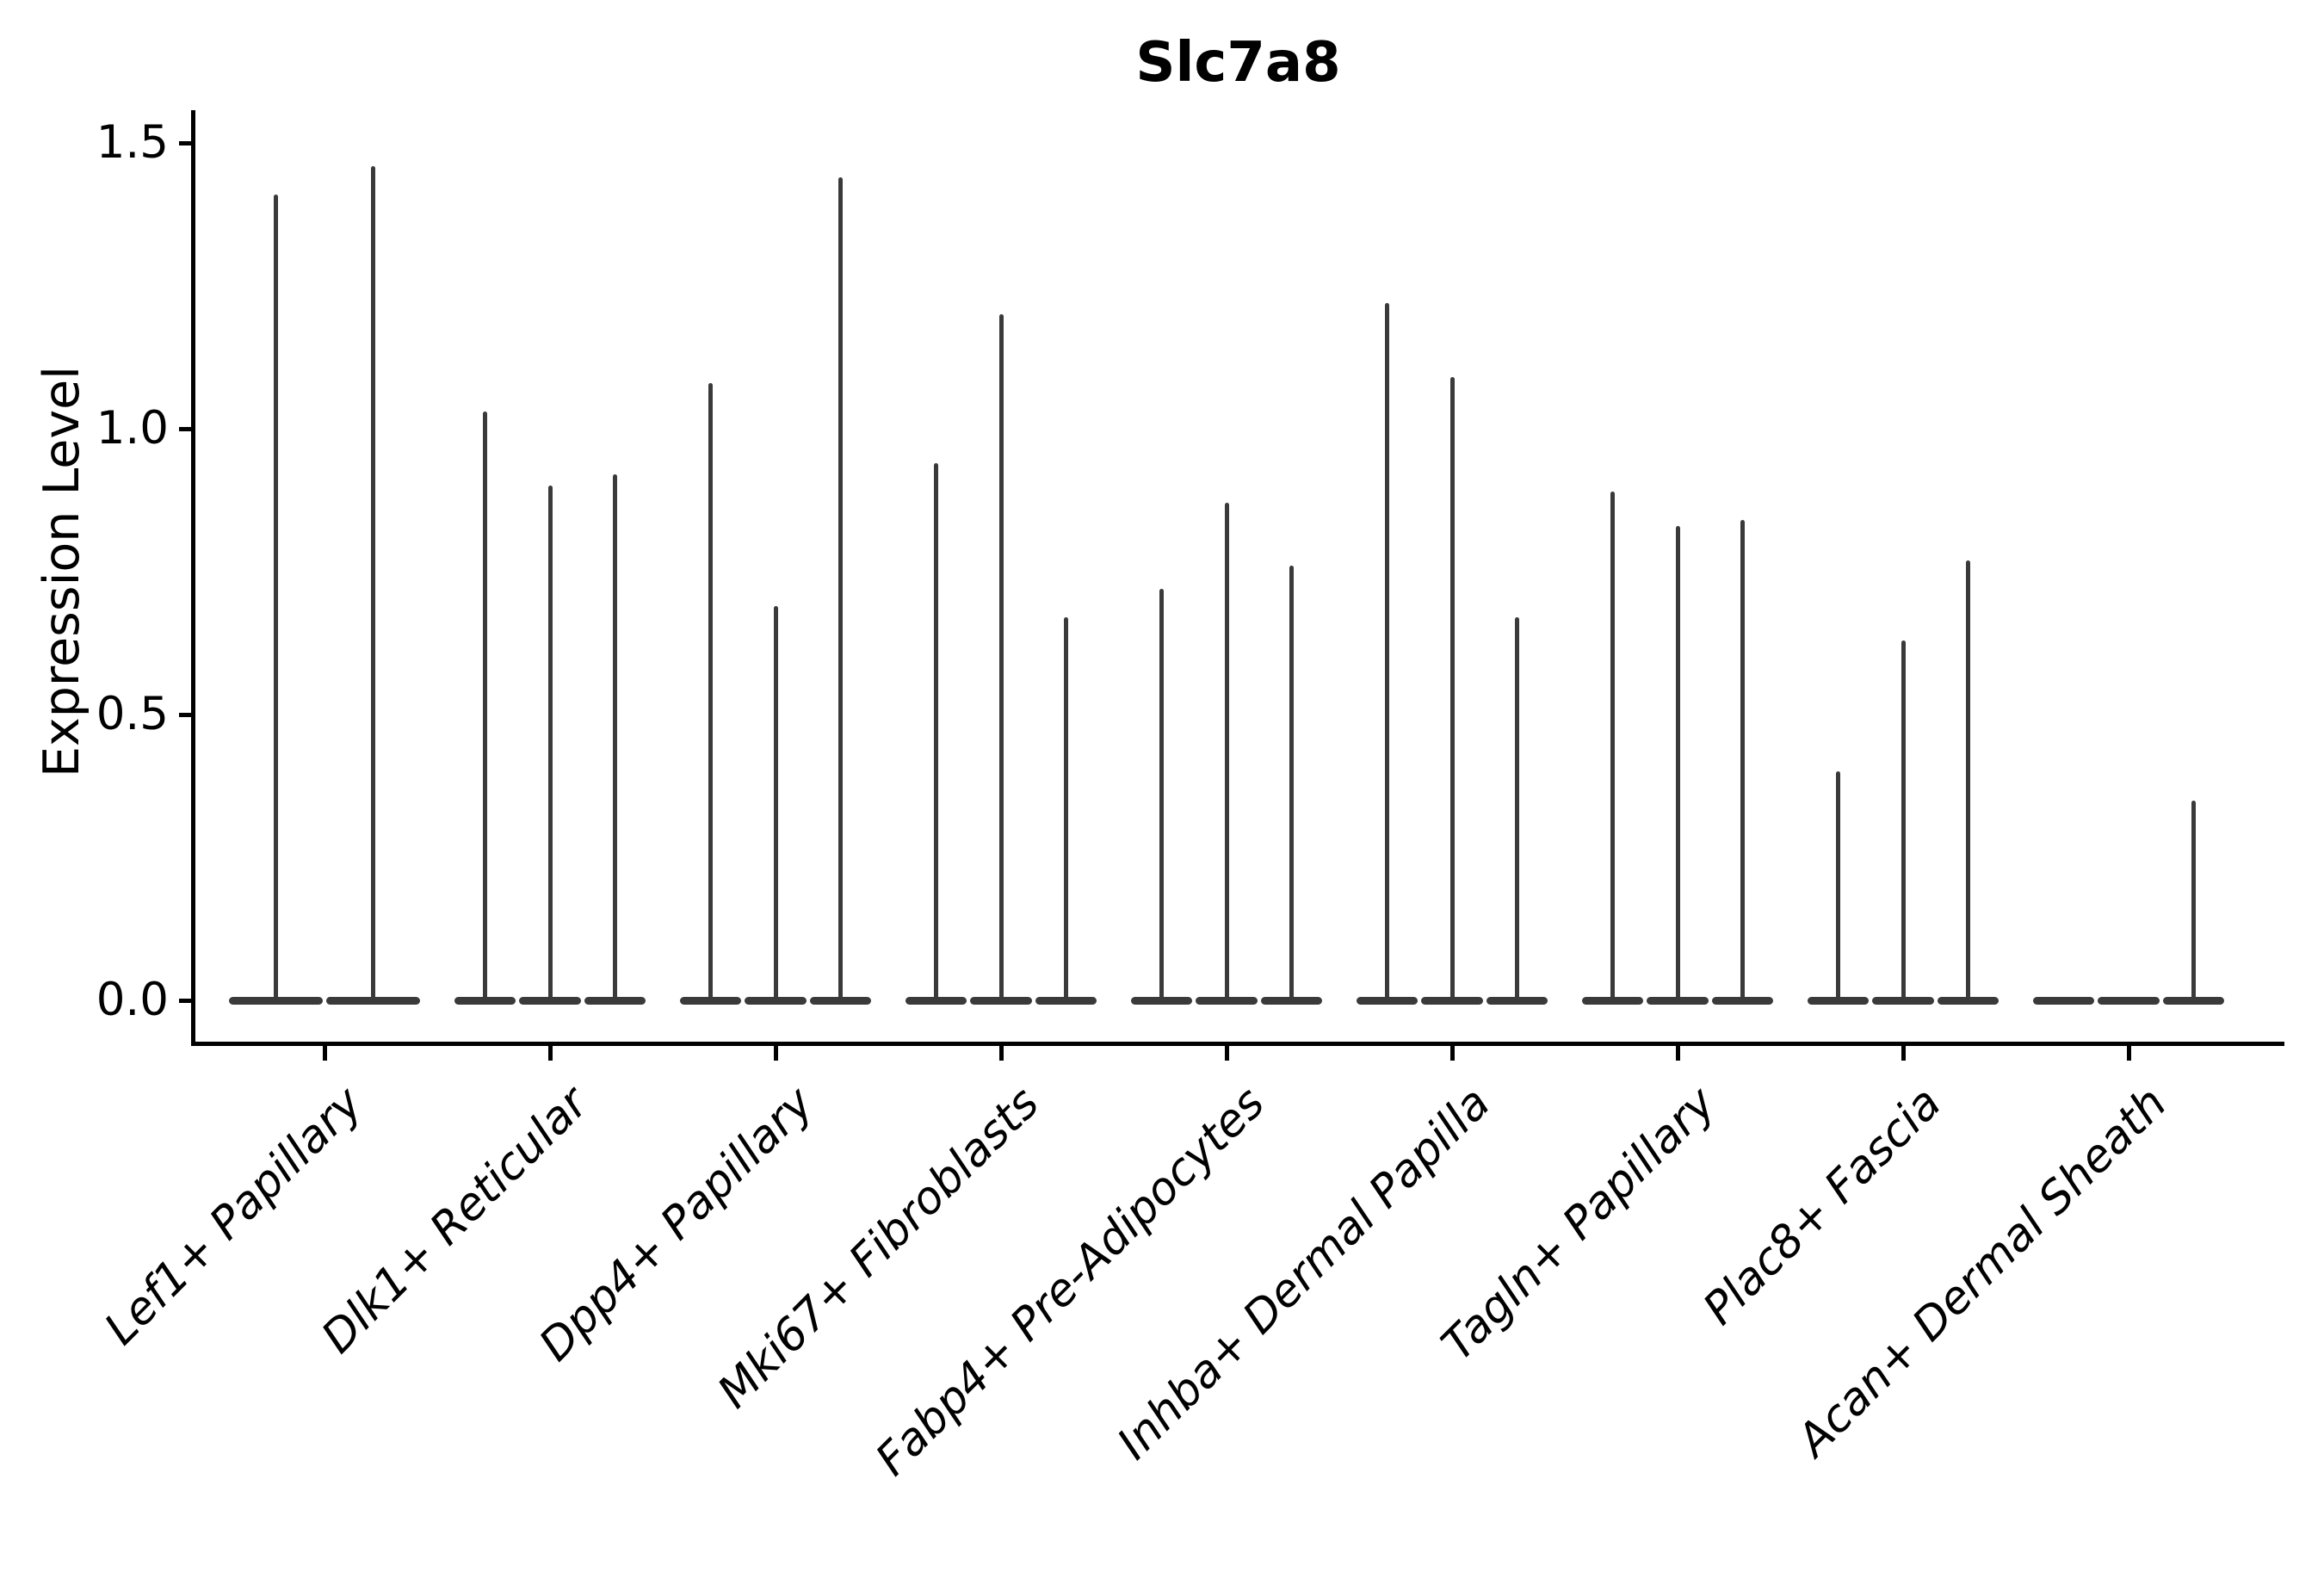 The height and width of the screenshot is (1578, 2324). What do you see at coordinates (878, 1248) in the screenshot?
I see `x-tick-label-mki67: Mki67+ Fibroblasts` at bounding box center [878, 1248].